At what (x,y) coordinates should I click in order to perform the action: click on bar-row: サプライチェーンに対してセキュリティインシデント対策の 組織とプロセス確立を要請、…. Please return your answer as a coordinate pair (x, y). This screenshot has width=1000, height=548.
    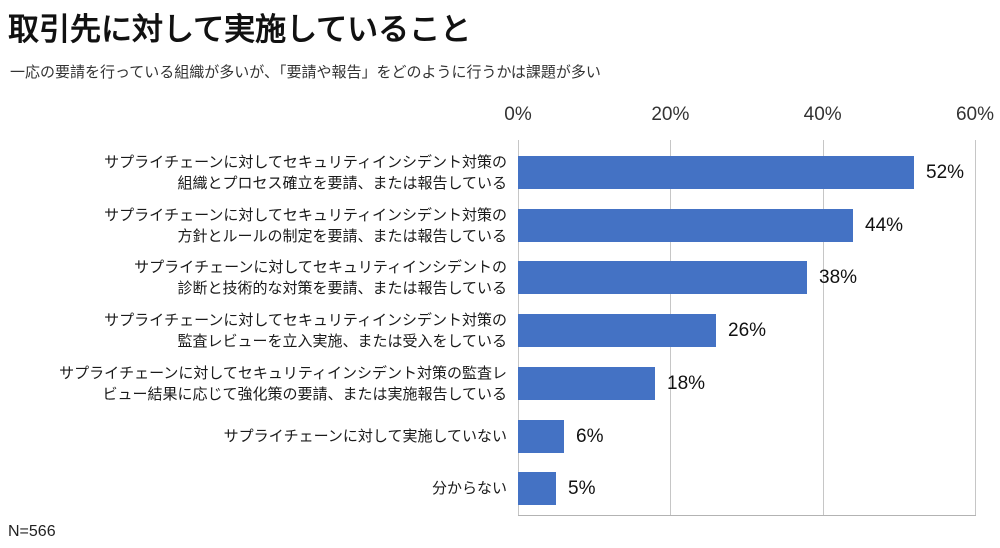
    Looking at the image, I should click on (500, 172).